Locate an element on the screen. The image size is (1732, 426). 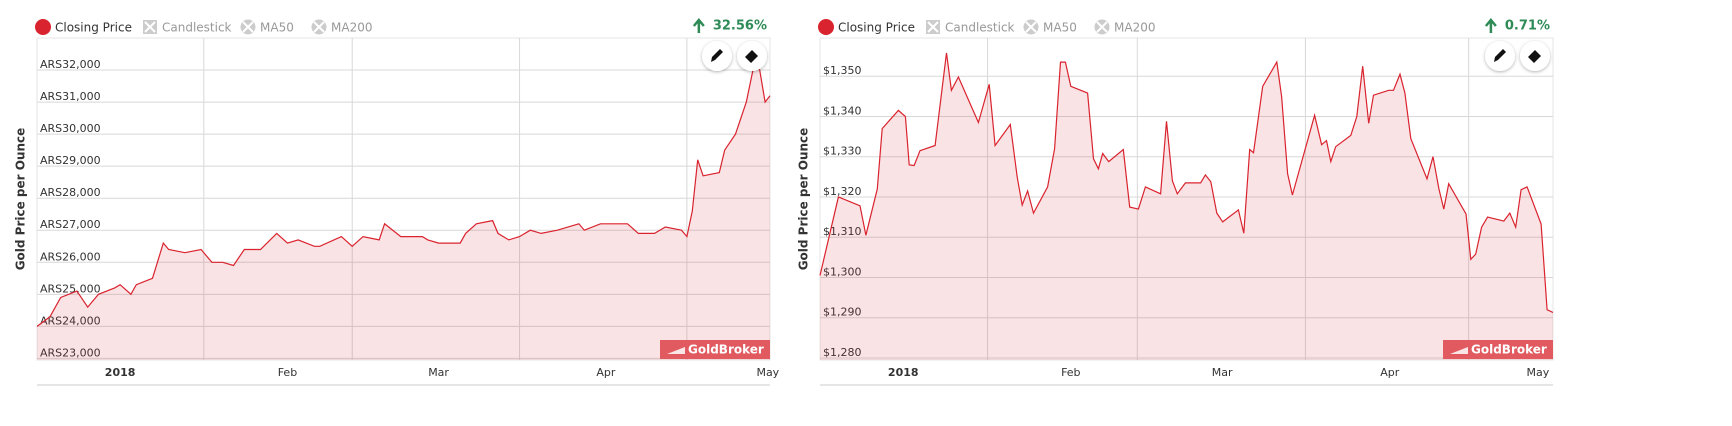
y-tick-label: ARS24,000 is located at coordinates (70, 320).